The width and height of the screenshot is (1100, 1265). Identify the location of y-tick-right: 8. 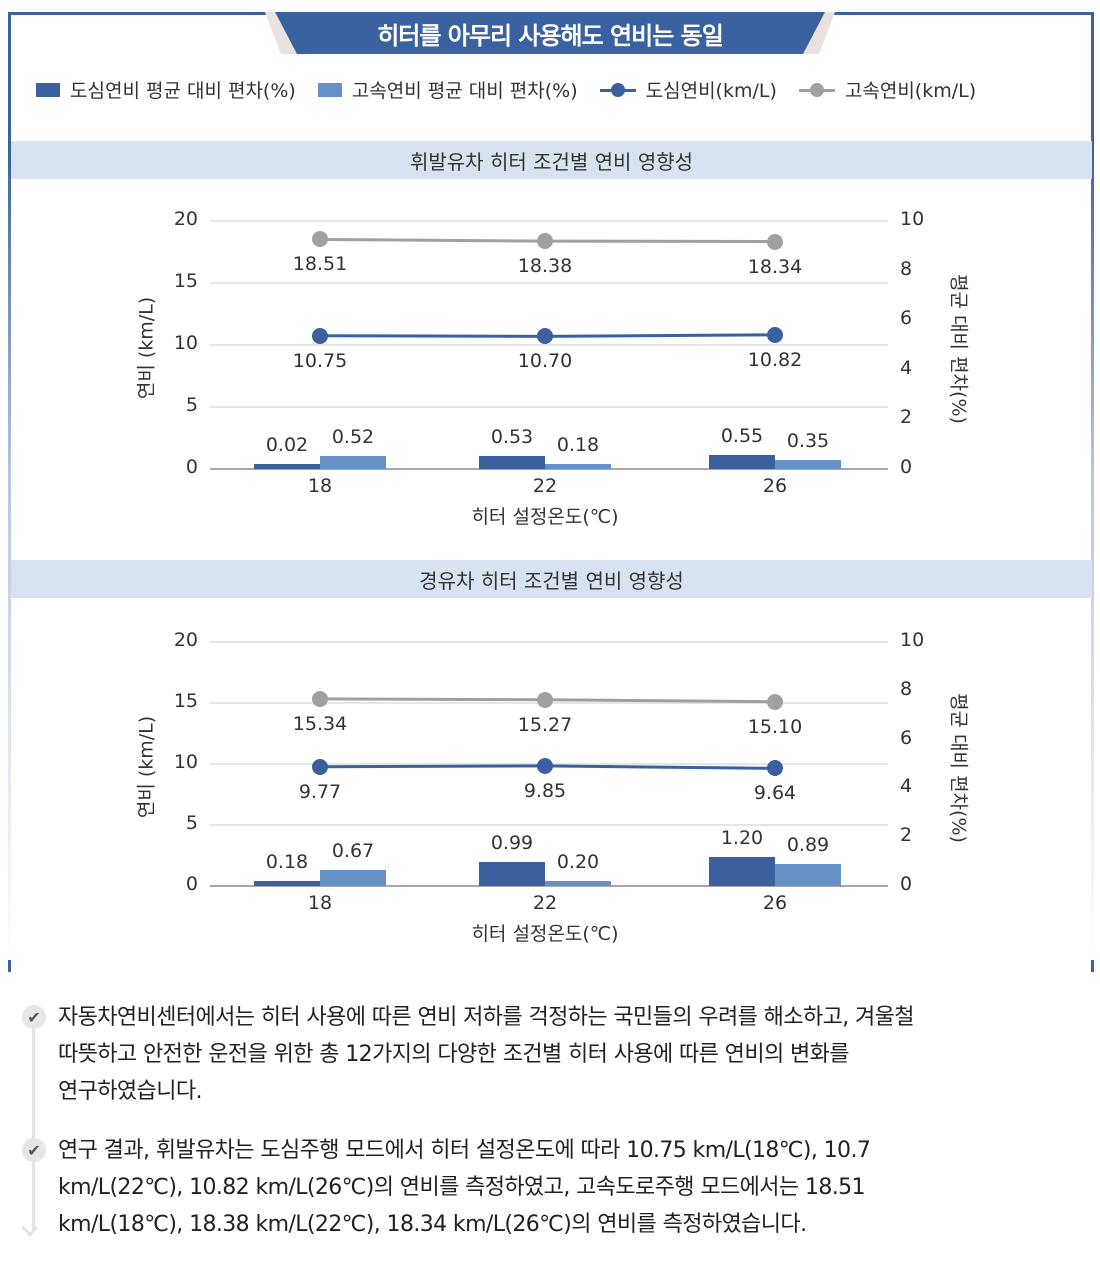
(906, 268).